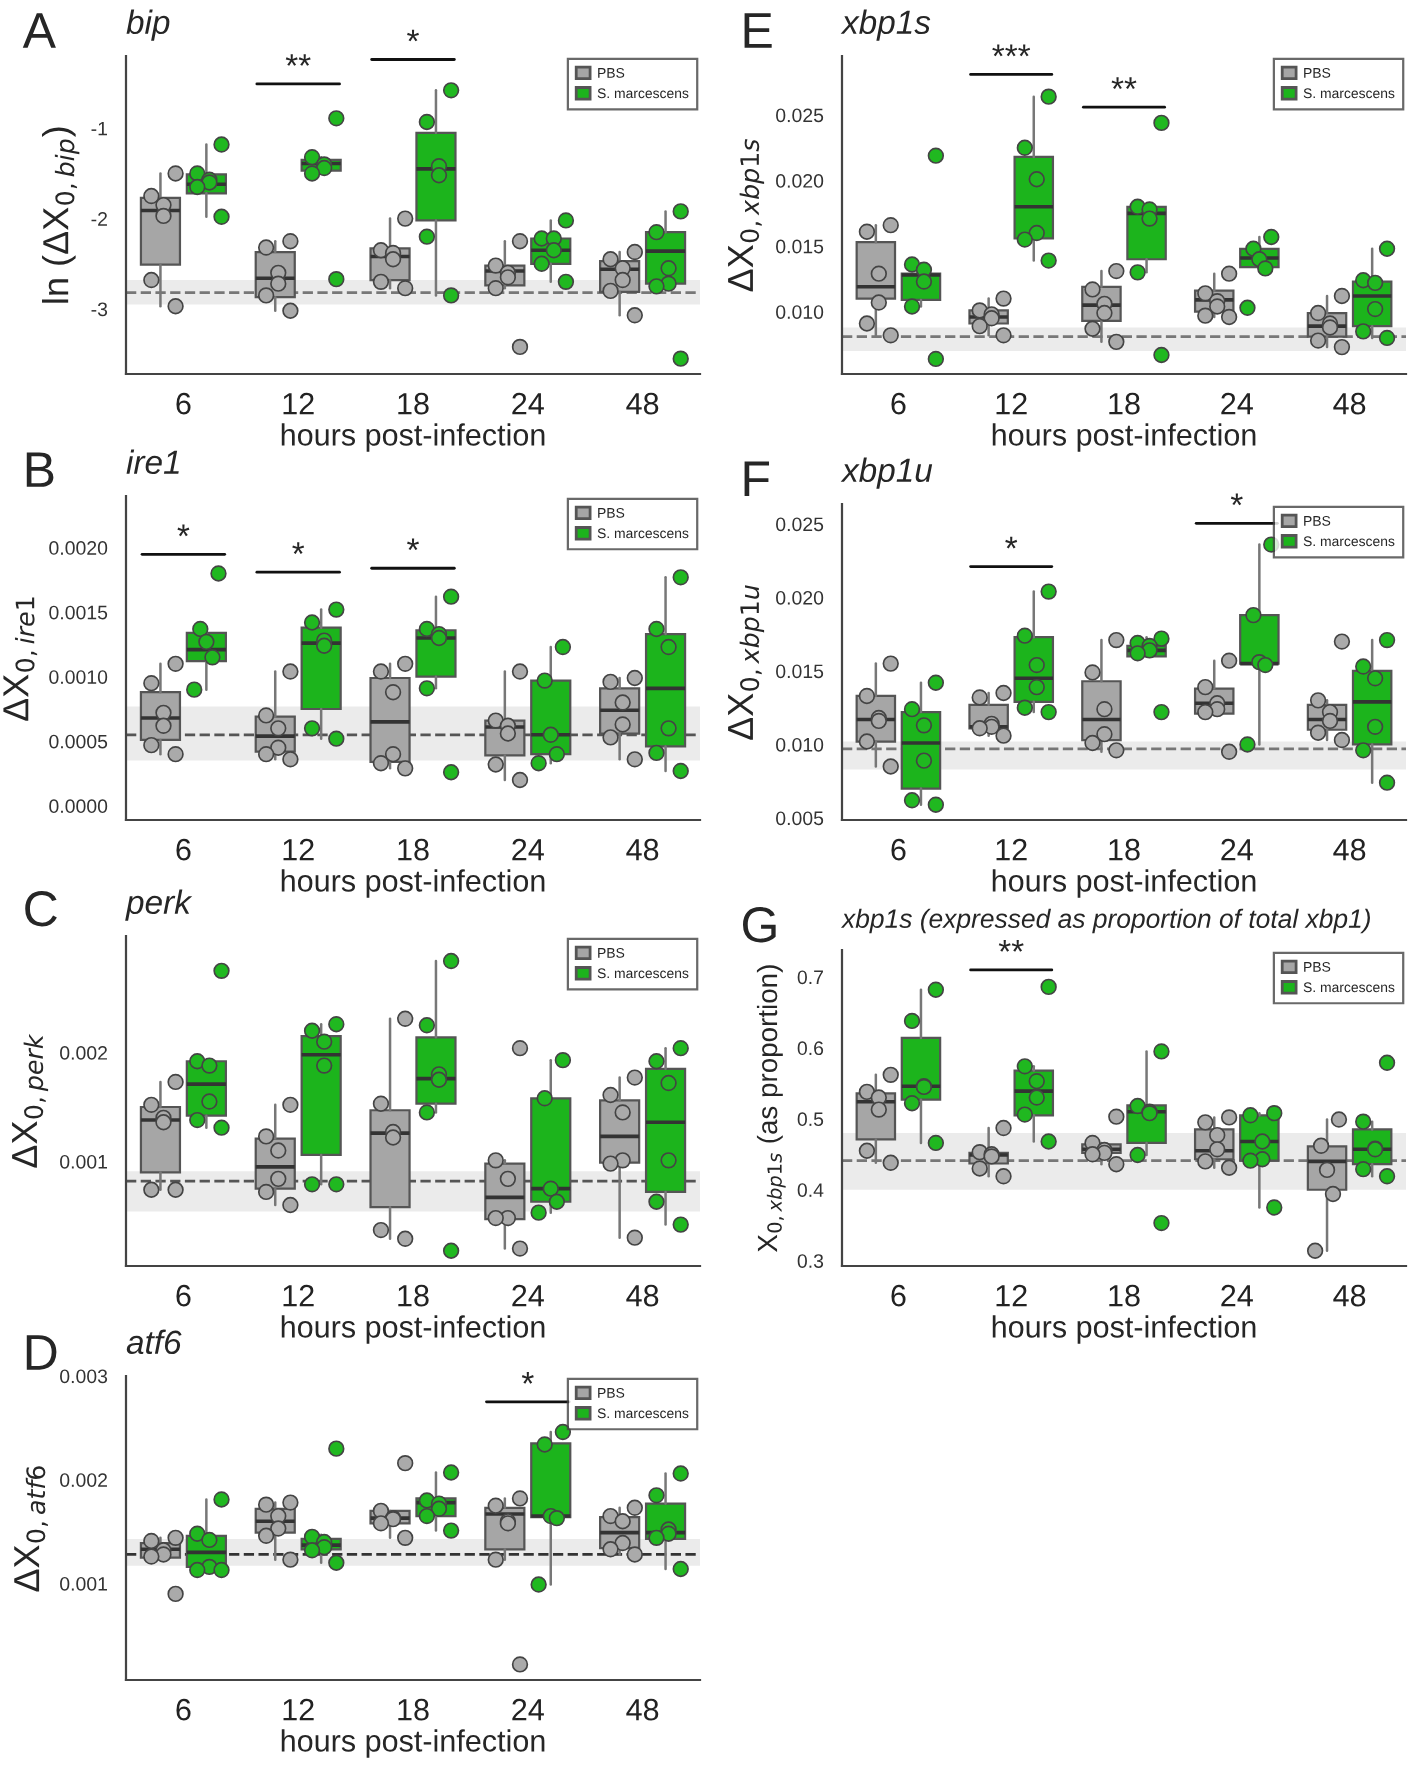  I want to click on text: B, so click(40, 469).